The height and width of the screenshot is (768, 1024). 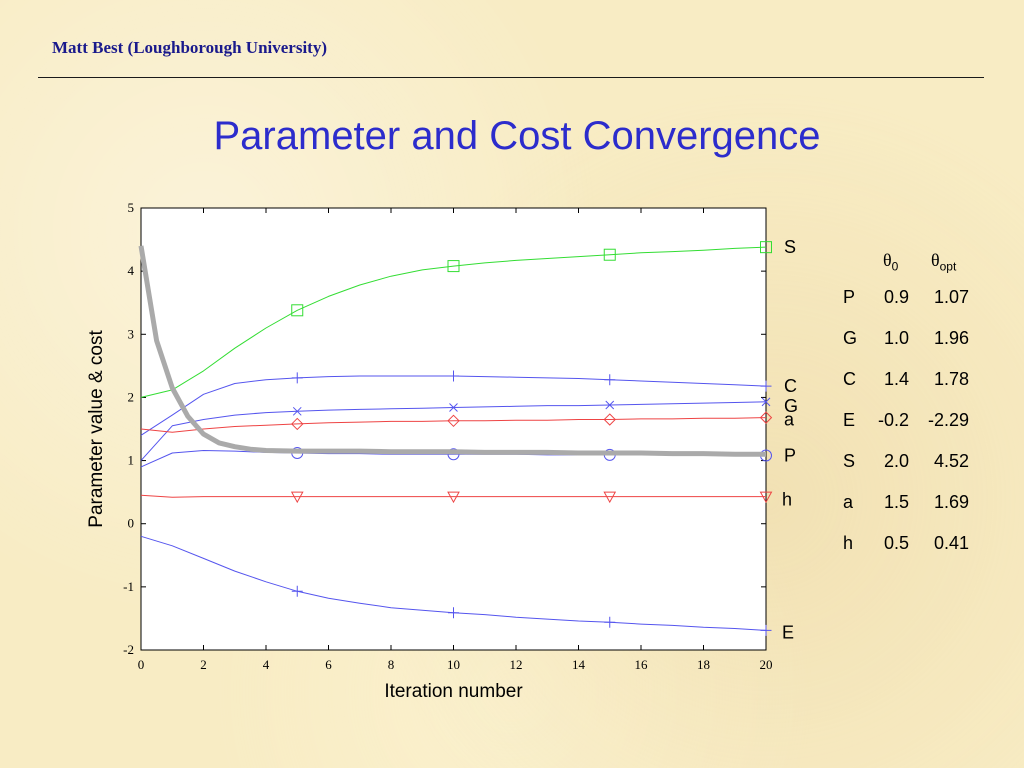 What do you see at coordinates (896, 502) in the screenshot?
I see `initial-value: 1.5` at bounding box center [896, 502].